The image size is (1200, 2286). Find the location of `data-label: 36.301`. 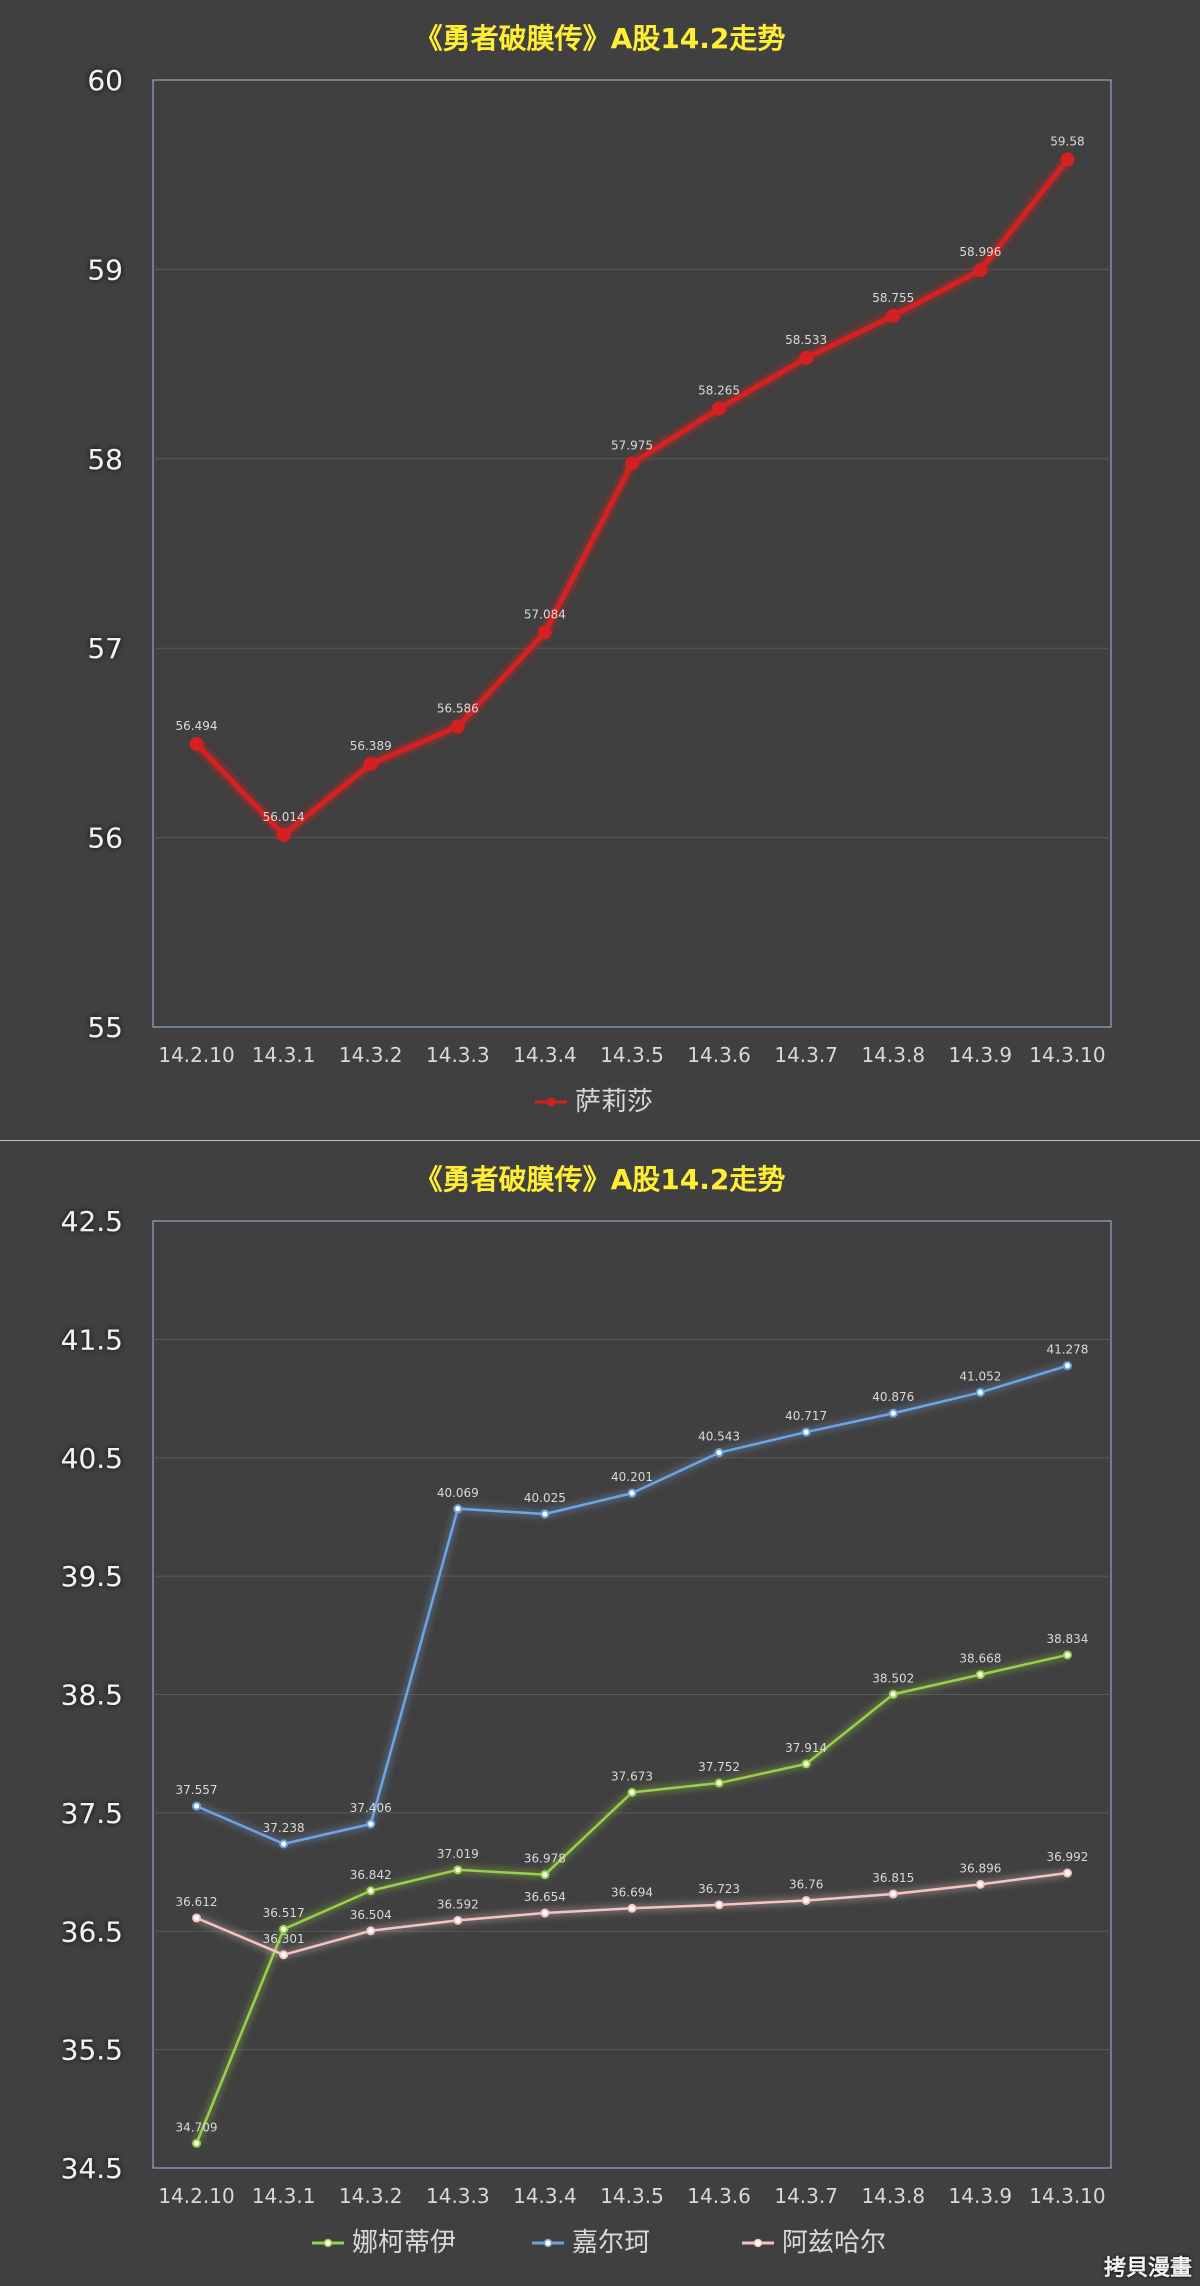

data-label: 36.301 is located at coordinates (284, 1939).